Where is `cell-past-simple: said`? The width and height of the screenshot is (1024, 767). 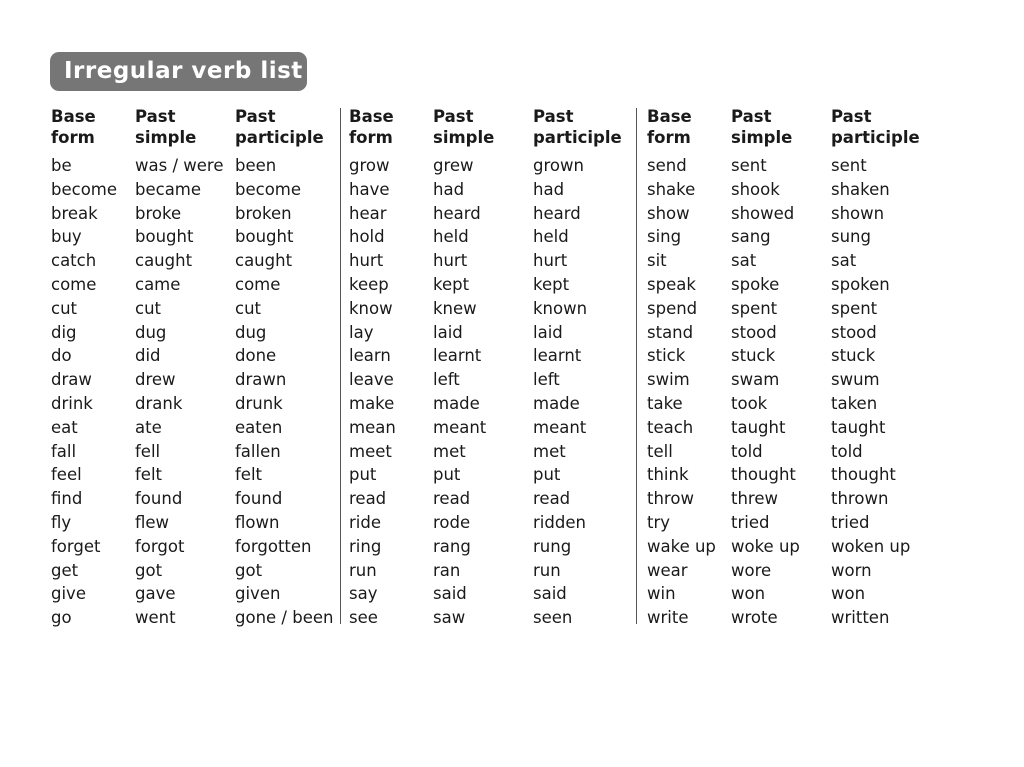 cell-past-simple: said is located at coordinates (450, 594).